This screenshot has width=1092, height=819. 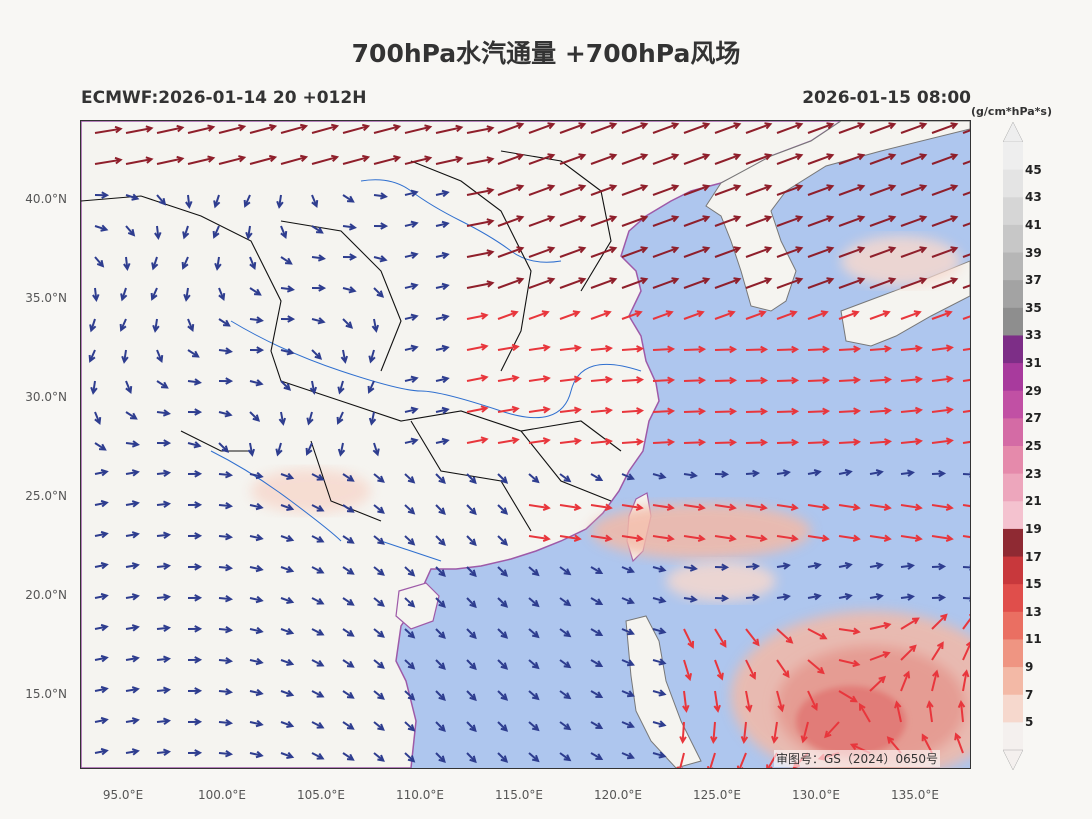 What do you see at coordinates (417, 606) in the screenshot?
I see `hainan-land` at bounding box center [417, 606].